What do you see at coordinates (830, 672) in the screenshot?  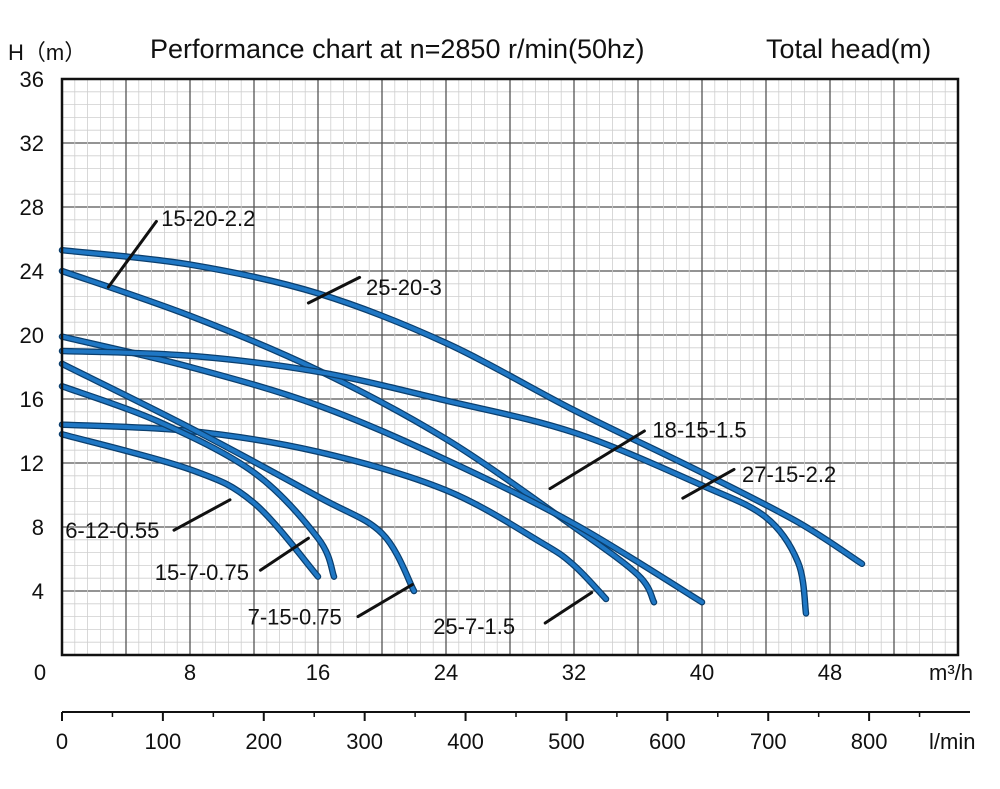 I see `x-tick-label: 48` at bounding box center [830, 672].